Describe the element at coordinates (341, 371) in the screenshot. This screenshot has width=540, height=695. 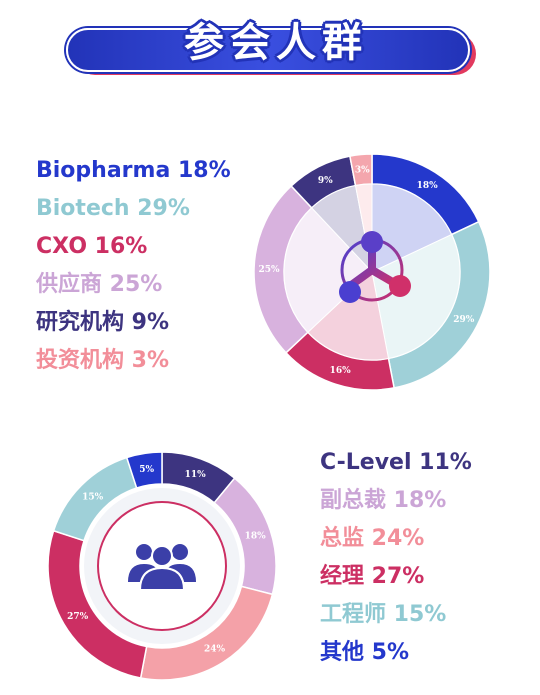
I see `chart1-data-label: 16%` at that location.